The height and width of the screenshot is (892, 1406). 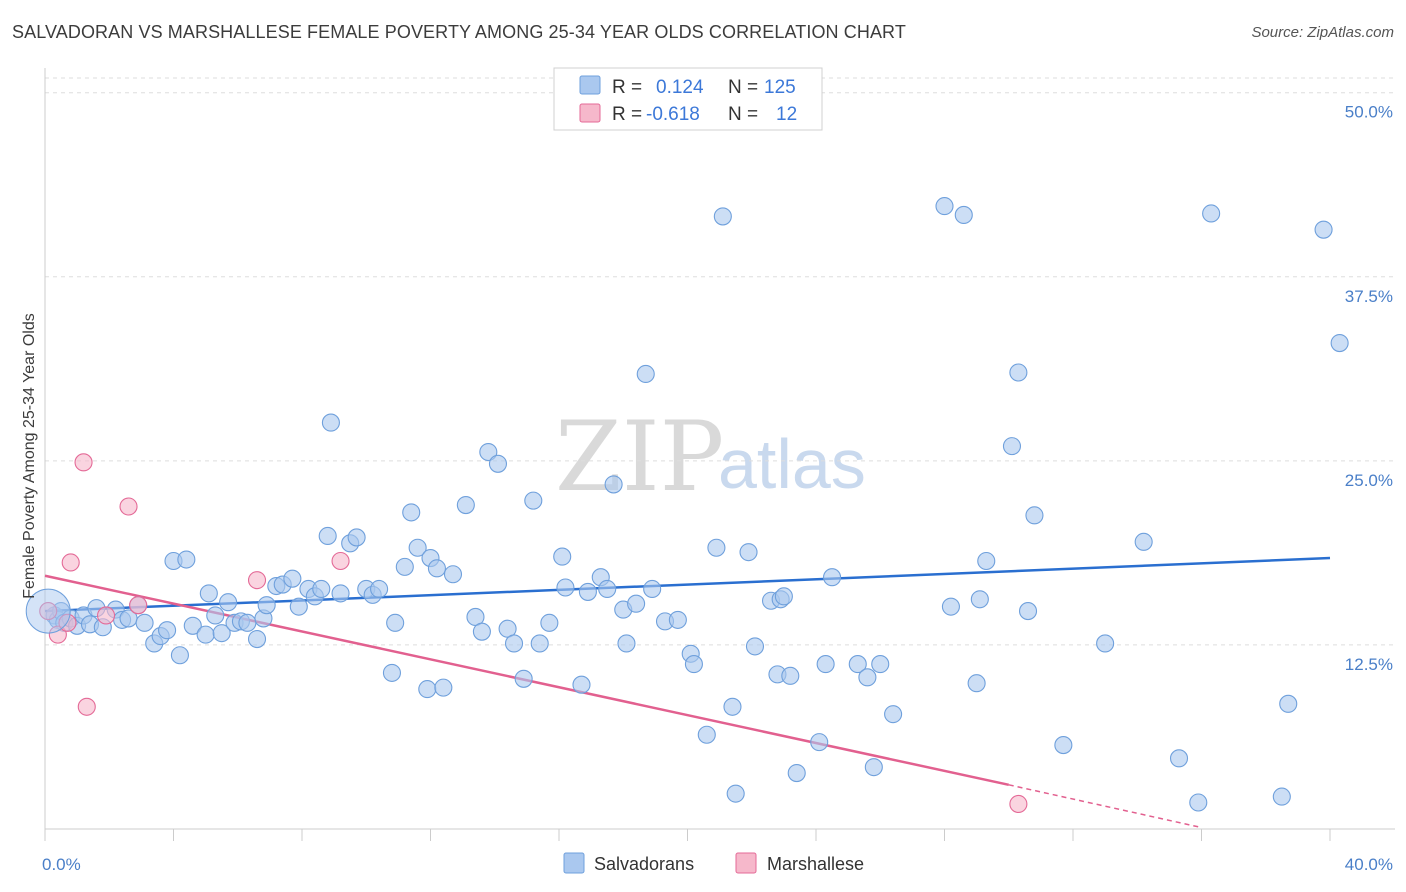 What do you see at coordinates (743, 114) in the screenshot?
I see `legend-n-label-2: N =` at bounding box center [743, 114].